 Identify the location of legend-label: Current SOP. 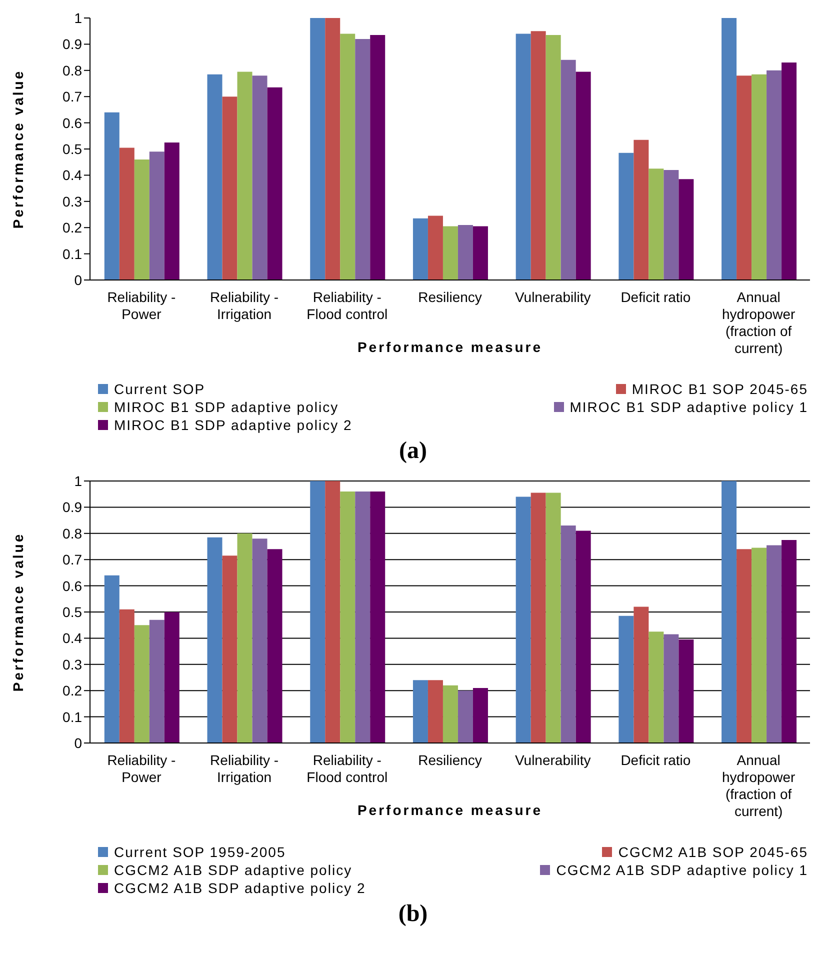
(160, 389).